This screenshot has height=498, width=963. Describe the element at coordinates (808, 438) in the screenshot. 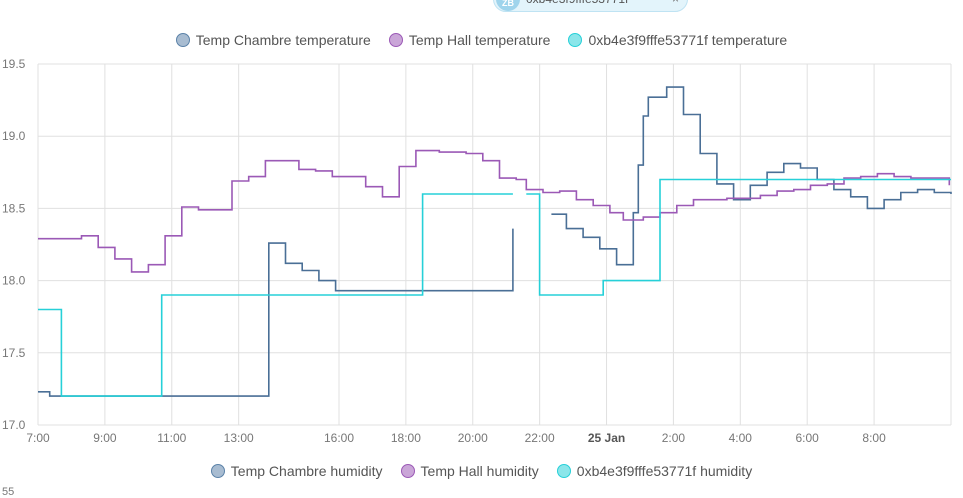

I see `x-tick-label: 6:00` at that location.